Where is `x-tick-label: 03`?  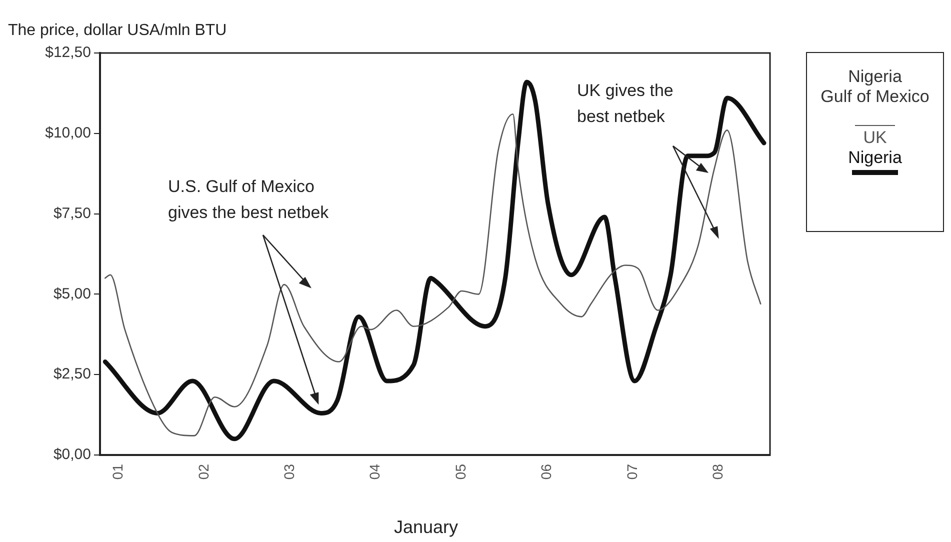
x-tick-label: 03 is located at coordinates (289, 472).